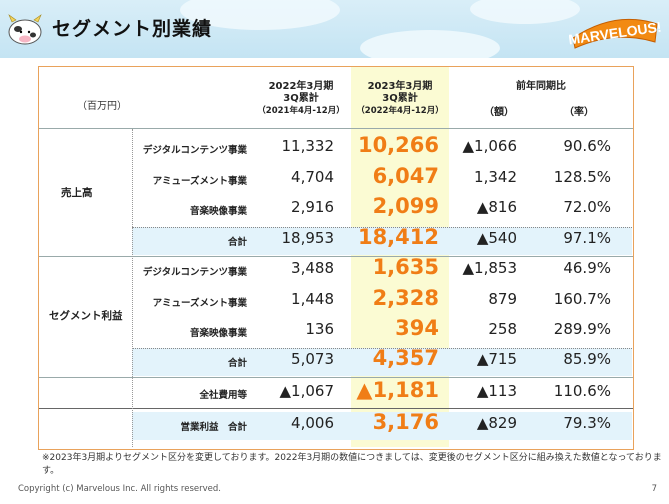  I want to click on marvelous-logo: MARVELOUS!, so click(615, 34).